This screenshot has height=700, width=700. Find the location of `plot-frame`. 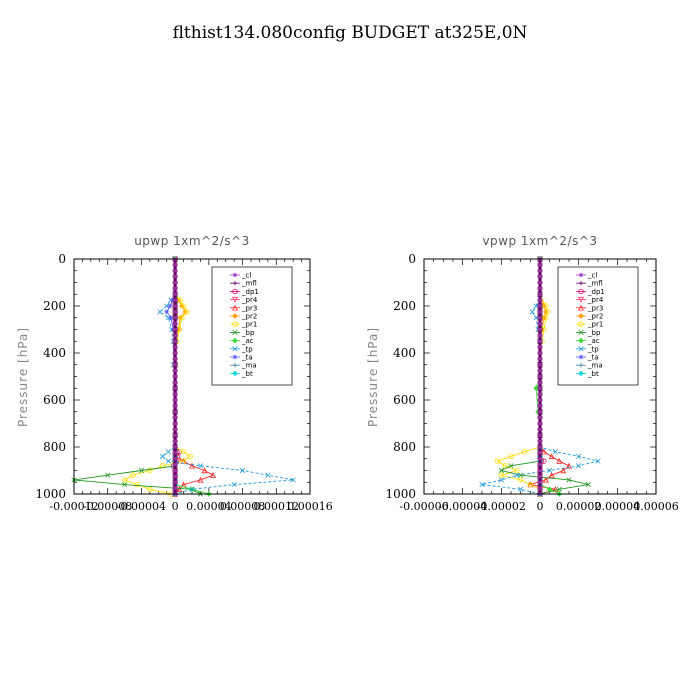

plot-frame is located at coordinates (192, 376).